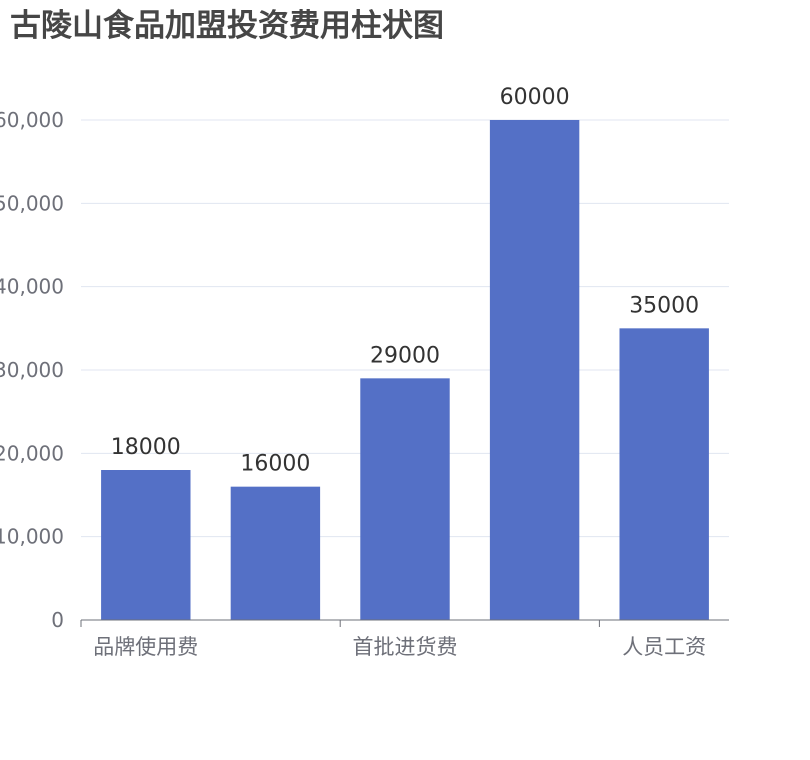 This screenshot has height=760, width=810. Describe the element at coordinates (32, 287) in the screenshot. I see `y-tick-label: 40,000` at that location.